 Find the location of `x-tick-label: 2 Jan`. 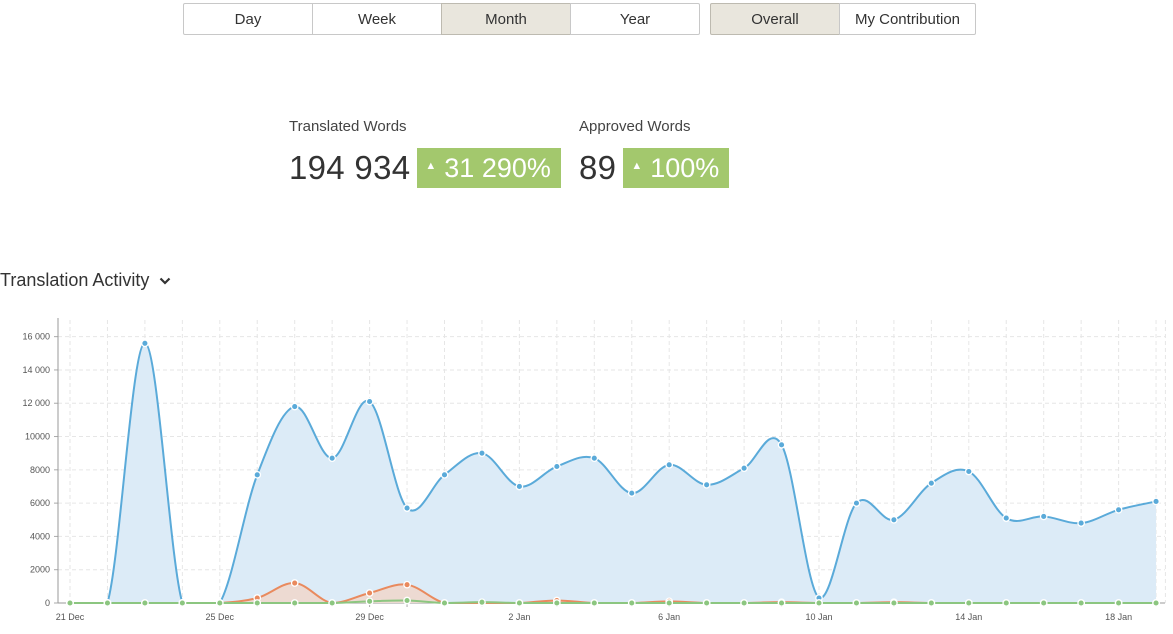

x-tick-label: 2 Jan is located at coordinates (519, 617).